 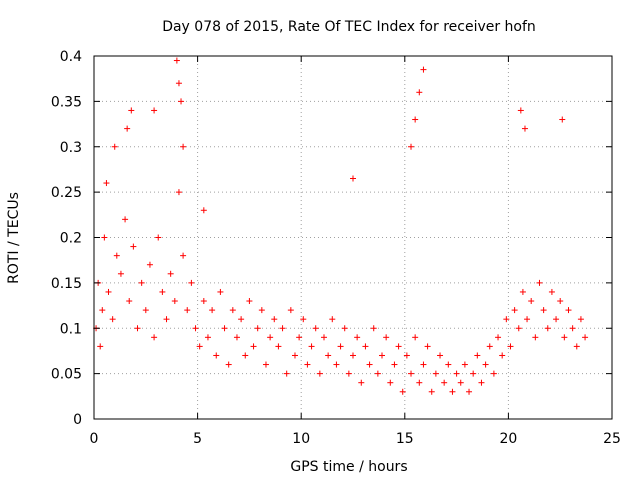 I want to click on y-tick-label: 0.35, so click(x=66, y=102).